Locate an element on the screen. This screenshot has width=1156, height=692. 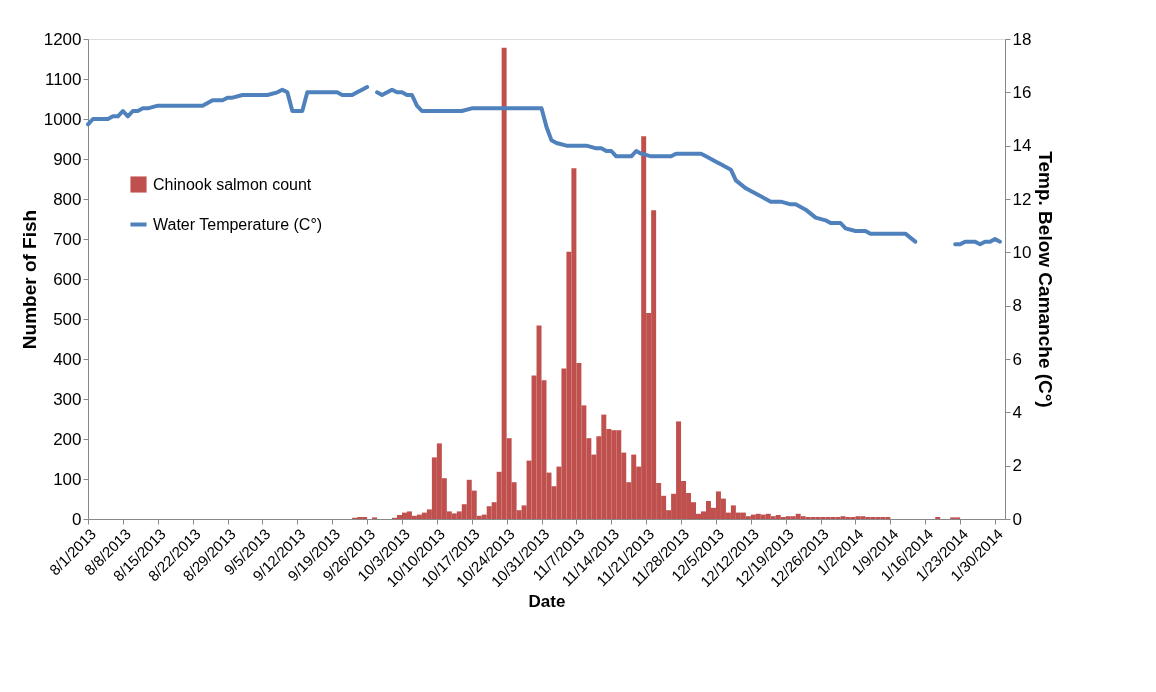
y-tick-label: 300 is located at coordinates (67, 399).